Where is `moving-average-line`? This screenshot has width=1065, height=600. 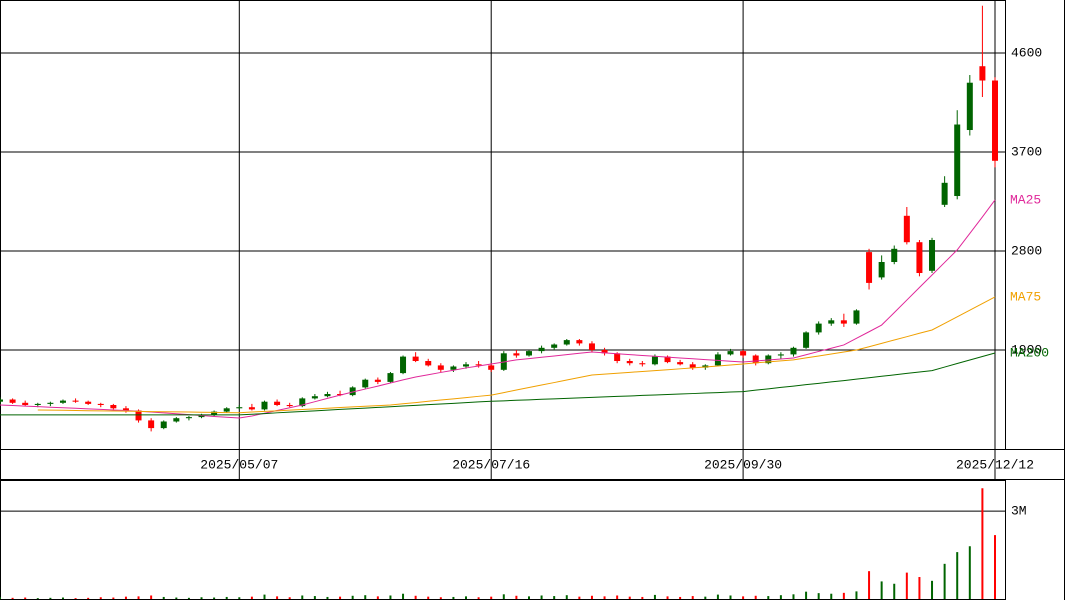 moving-average-line is located at coordinates (498, 384).